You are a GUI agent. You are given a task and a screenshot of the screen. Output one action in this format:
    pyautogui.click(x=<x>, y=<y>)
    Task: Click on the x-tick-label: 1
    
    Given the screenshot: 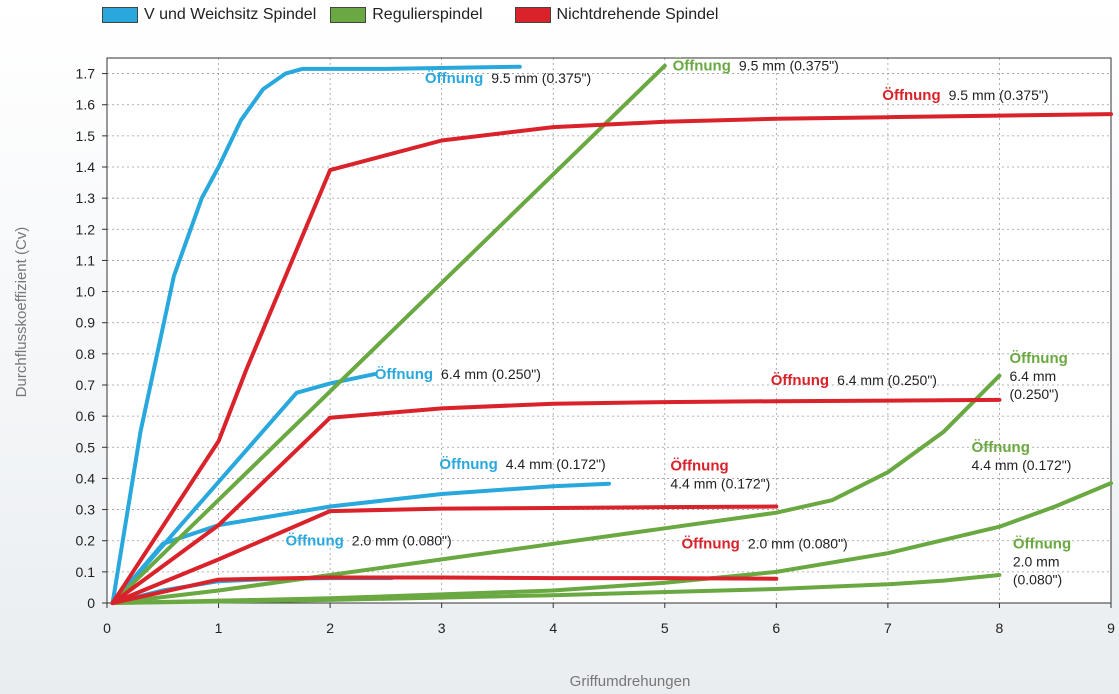 What is the action you would take?
    pyautogui.click(x=219, y=628)
    